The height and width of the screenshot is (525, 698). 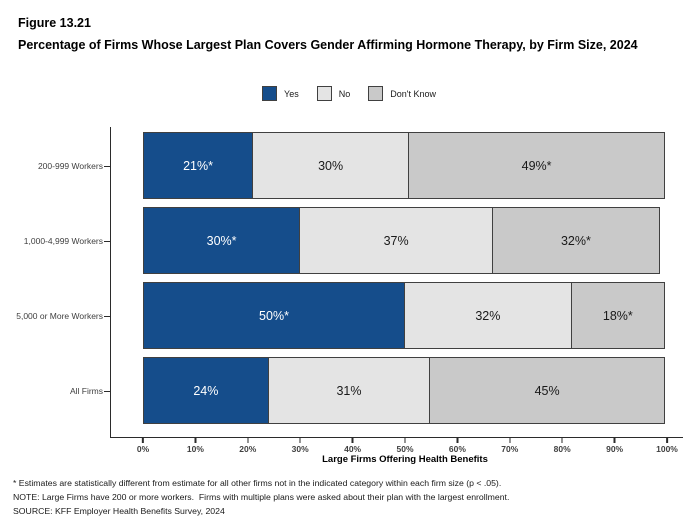 I want to click on x-axis-tick: 0%, so click(x=143, y=446).